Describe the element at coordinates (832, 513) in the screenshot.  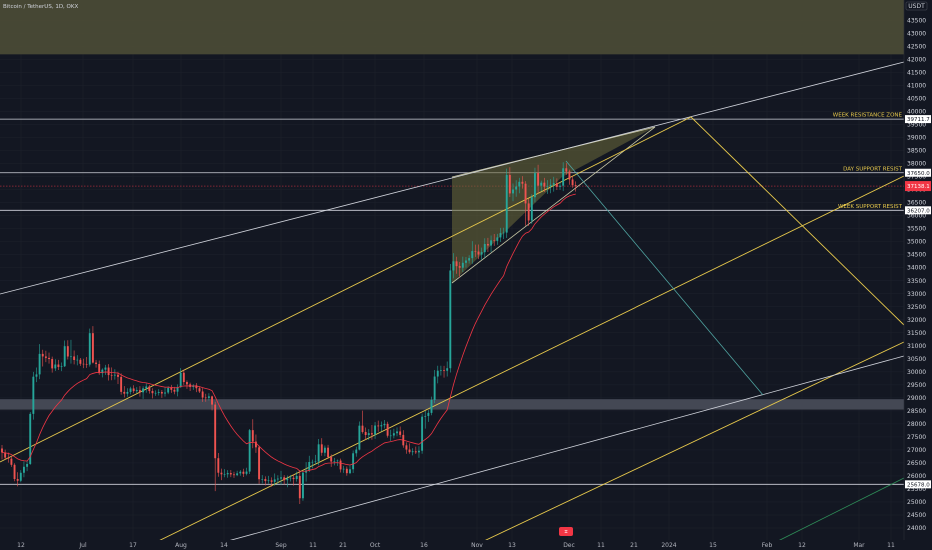
I see `projection-up-green` at that location.